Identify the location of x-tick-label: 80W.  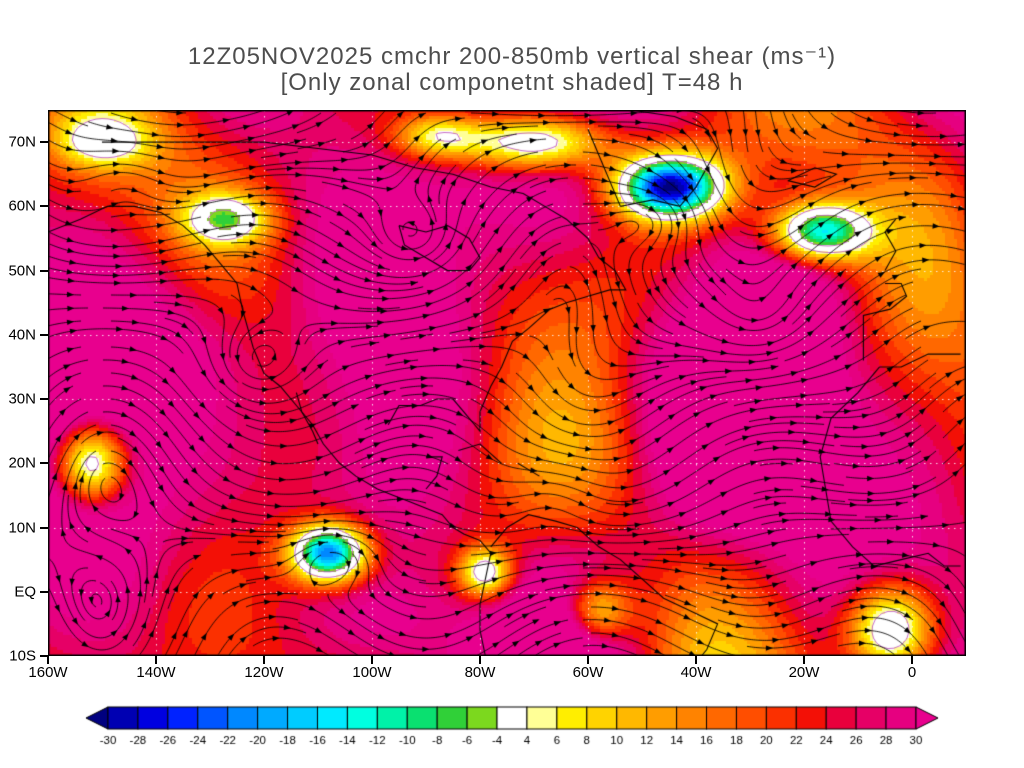
(480, 672).